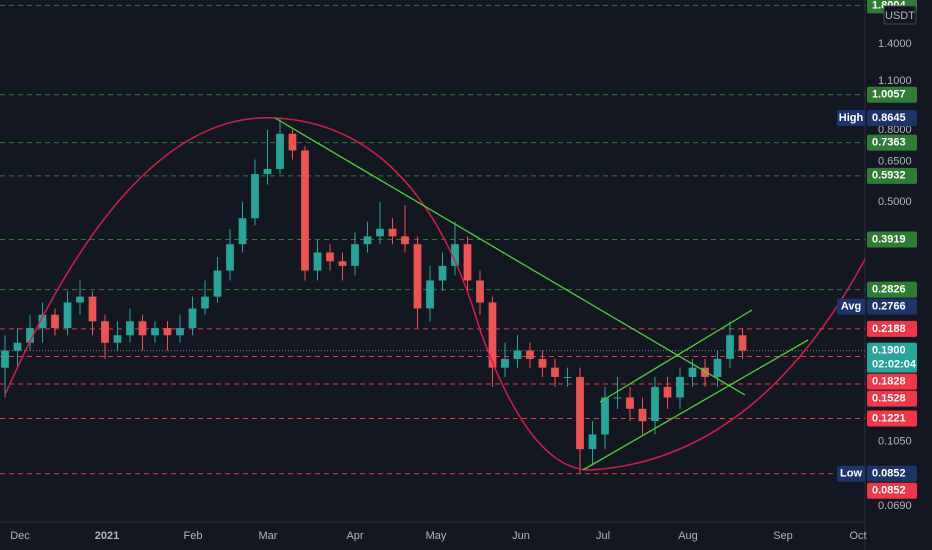 The width and height of the screenshot is (932, 550). I want to click on x-tick-label: Jun, so click(521, 536).